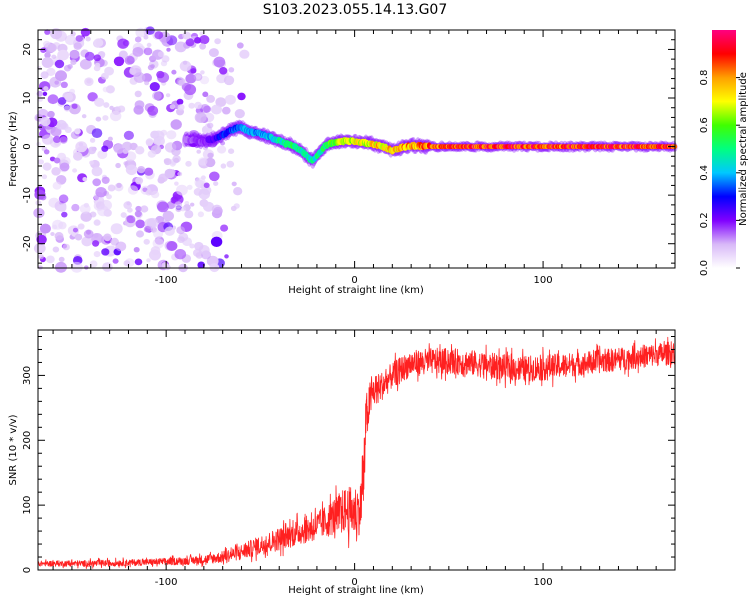  I want to click on colorbar-tick-label: 0.6, so click(704, 125).